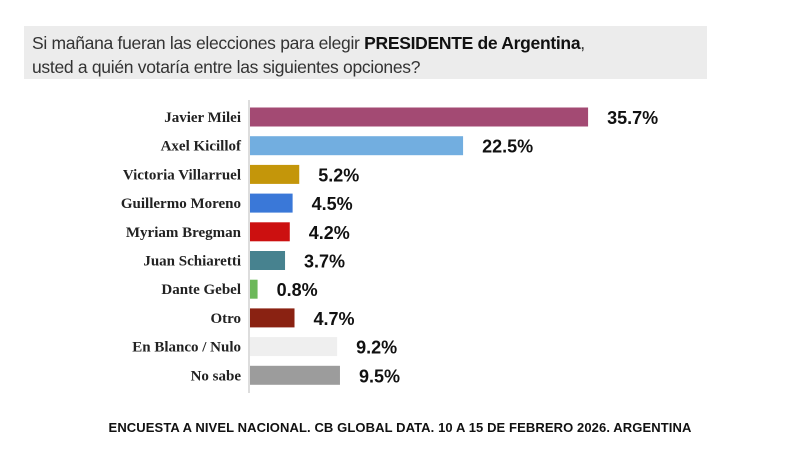 The width and height of the screenshot is (800, 450). What do you see at coordinates (332, 204) in the screenshot?
I see `data-label: 4.5%` at bounding box center [332, 204].